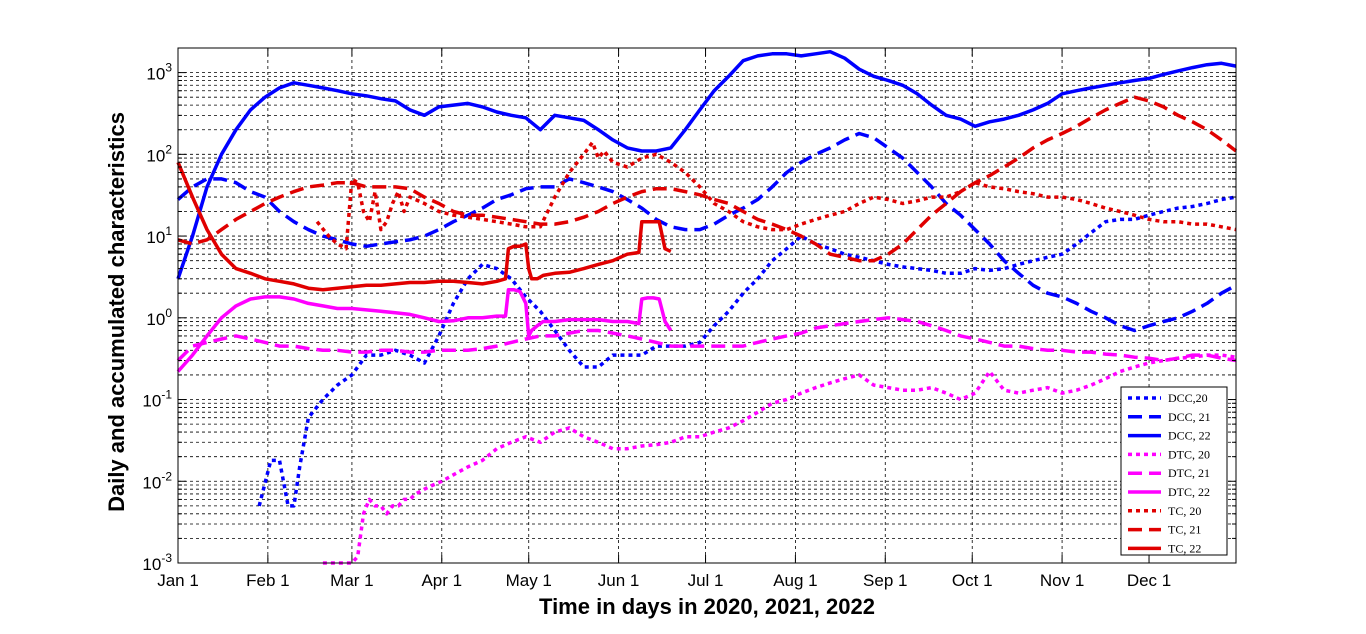 This screenshot has width=1366, height=634. Describe the element at coordinates (1062, 580) in the screenshot. I see `x-tick-label: Nov 1` at that location.